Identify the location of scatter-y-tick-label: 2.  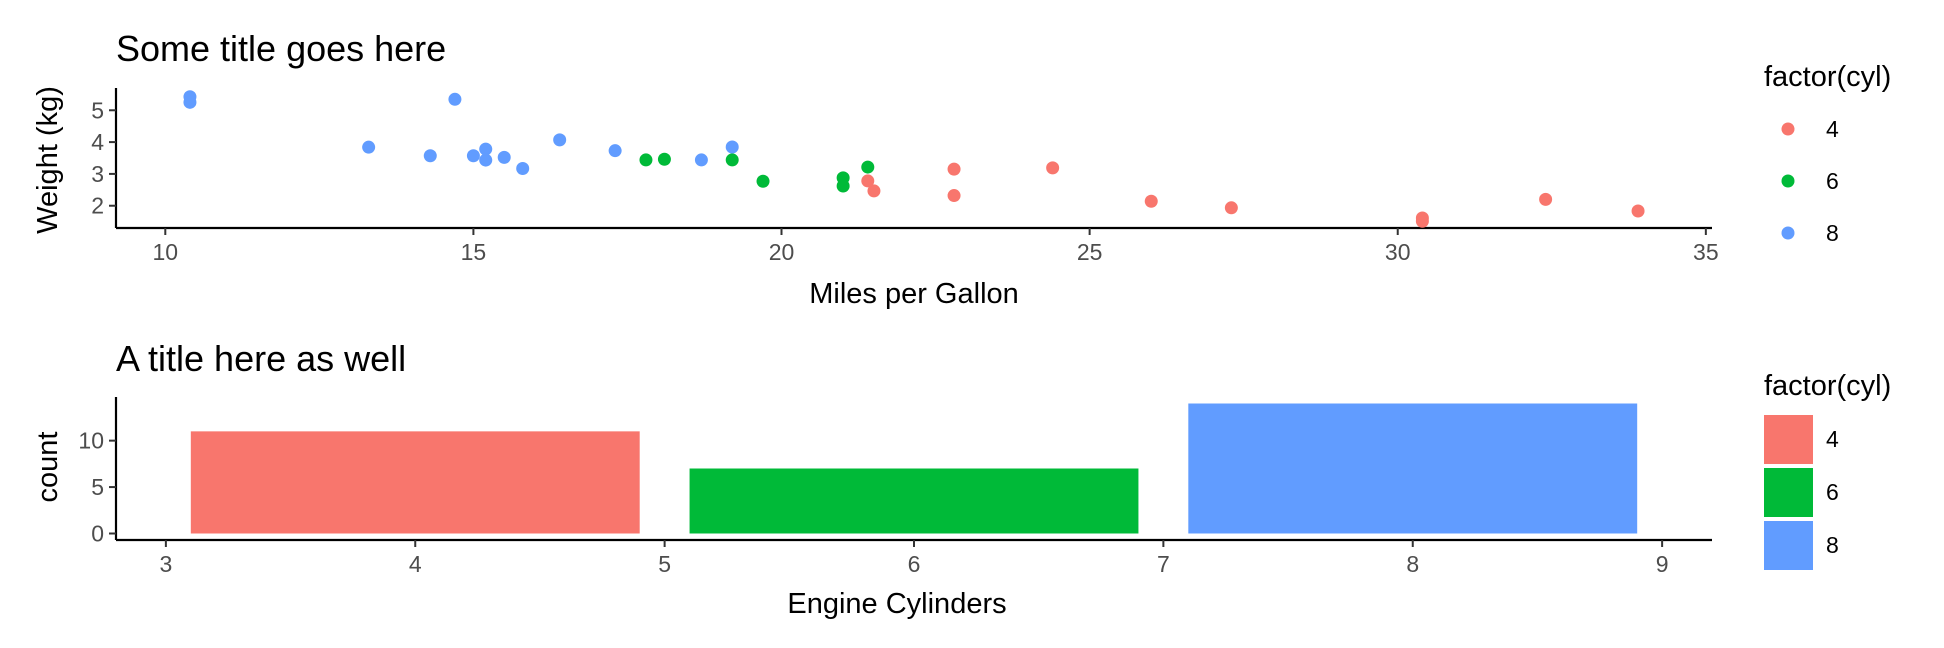
(97, 206).